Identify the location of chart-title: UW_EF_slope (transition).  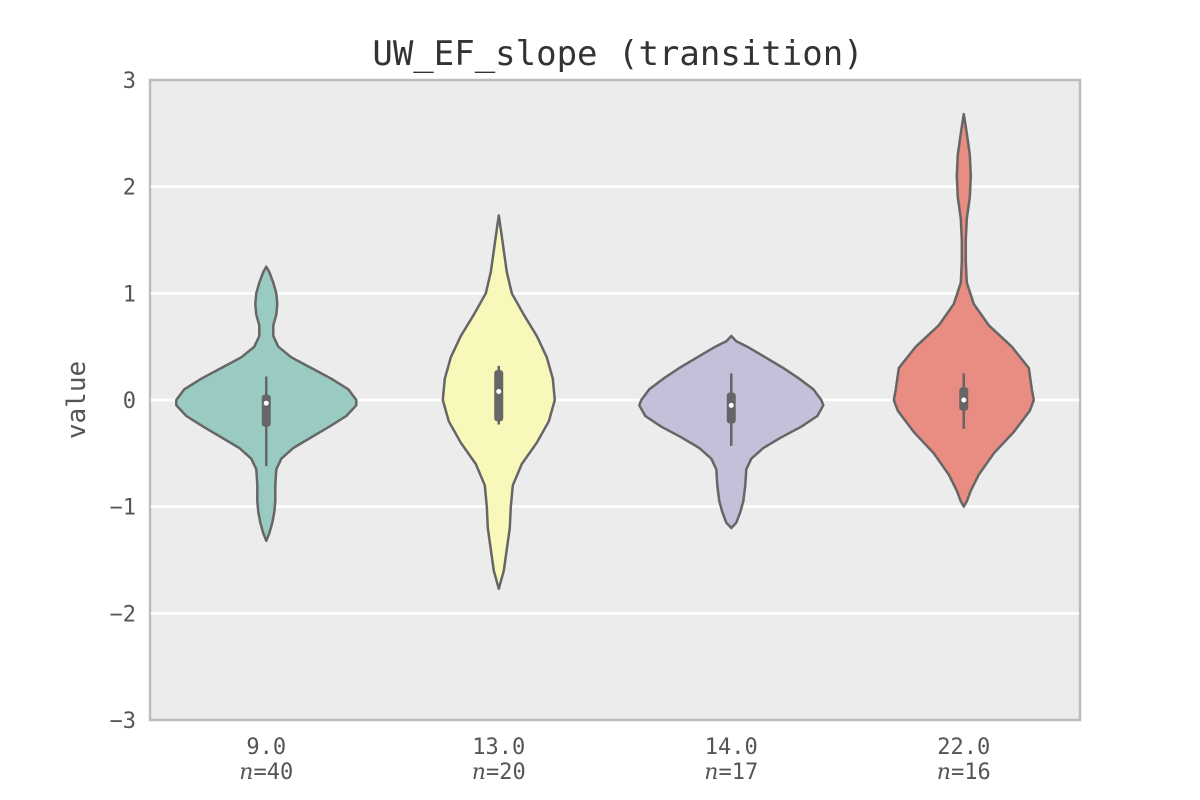
(617, 54).